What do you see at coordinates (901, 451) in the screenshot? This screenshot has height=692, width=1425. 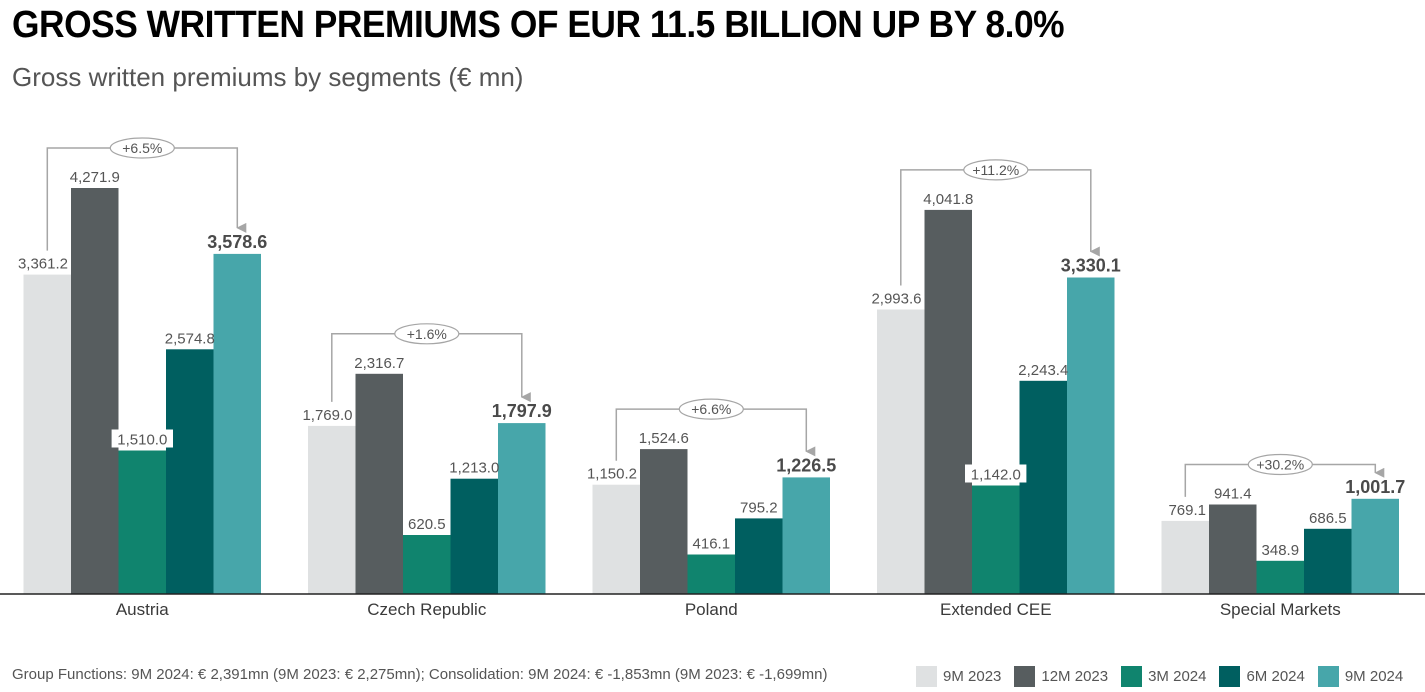 I see `bar-extended-cee-9m-2023` at bounding box center [901, 451].